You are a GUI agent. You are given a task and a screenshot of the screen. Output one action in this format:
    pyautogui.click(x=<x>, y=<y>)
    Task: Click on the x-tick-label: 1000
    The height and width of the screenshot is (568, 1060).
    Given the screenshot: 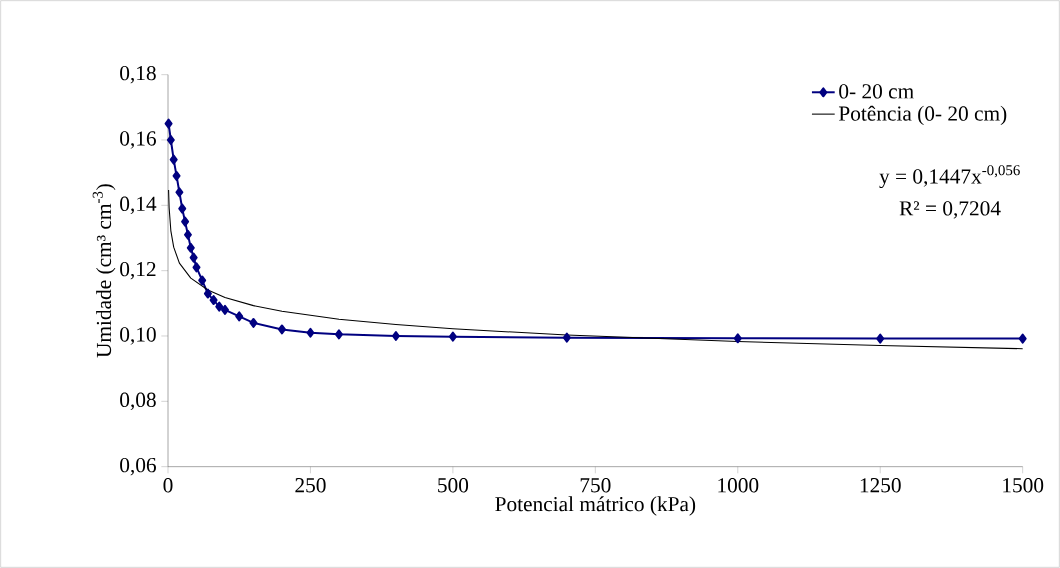 What is the action you would take?
    pyautogui.click(x=738, y=485)
    